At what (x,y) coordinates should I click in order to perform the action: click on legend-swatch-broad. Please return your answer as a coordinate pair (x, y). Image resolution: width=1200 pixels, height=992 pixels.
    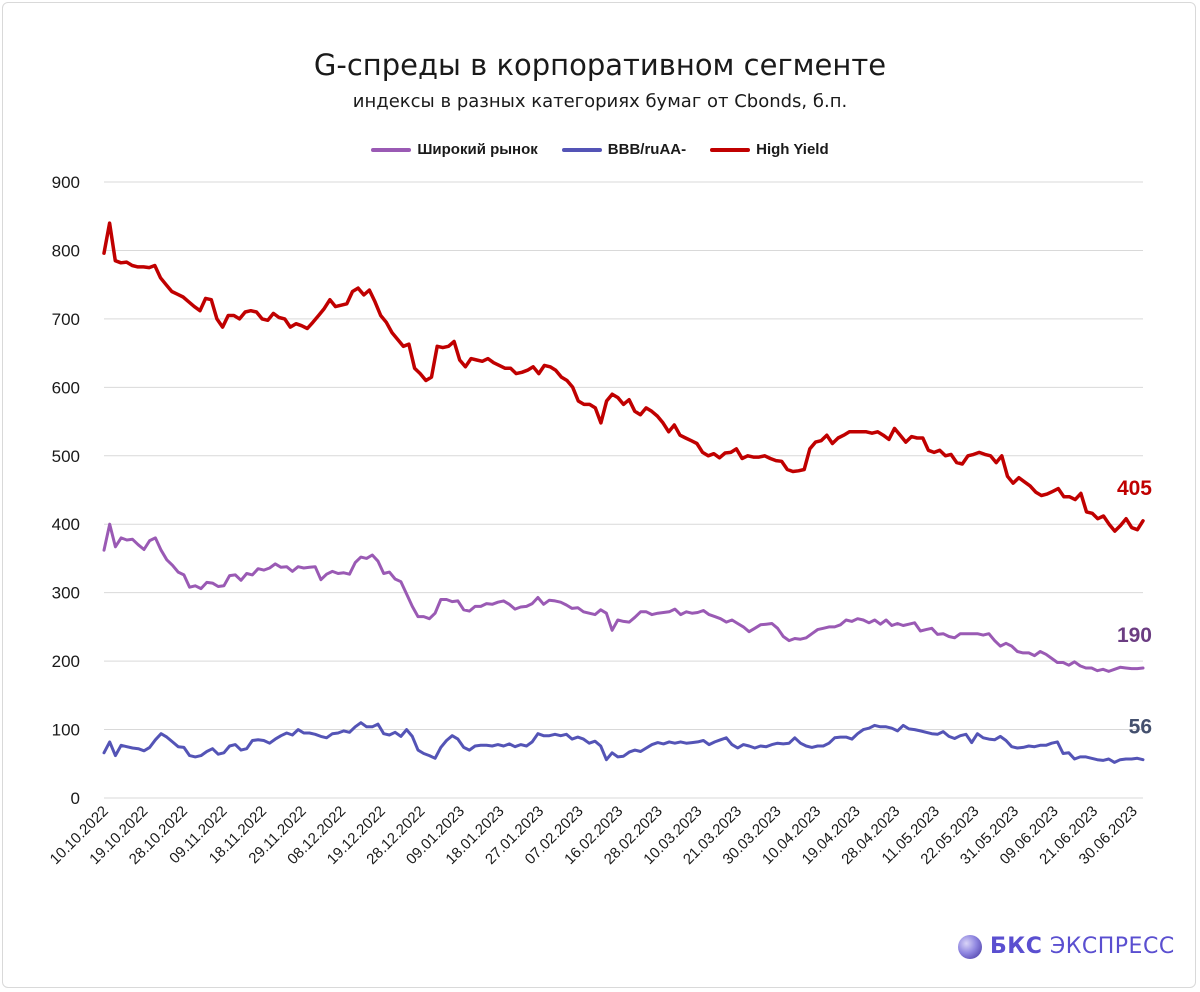
    Looking at the image, I should click on (391, 149).